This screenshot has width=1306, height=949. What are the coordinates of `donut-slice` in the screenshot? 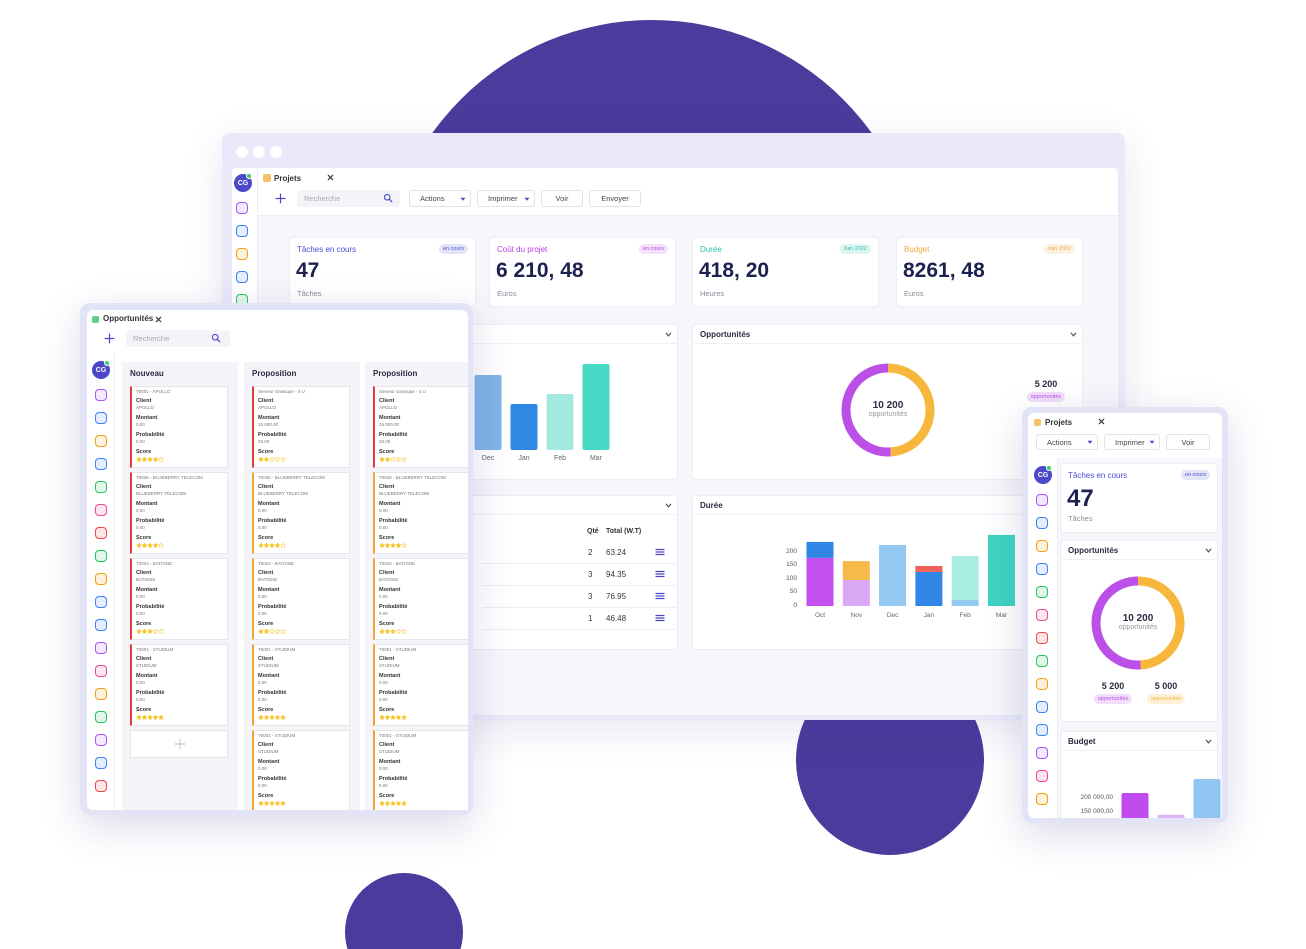 It's located at (866, 410).